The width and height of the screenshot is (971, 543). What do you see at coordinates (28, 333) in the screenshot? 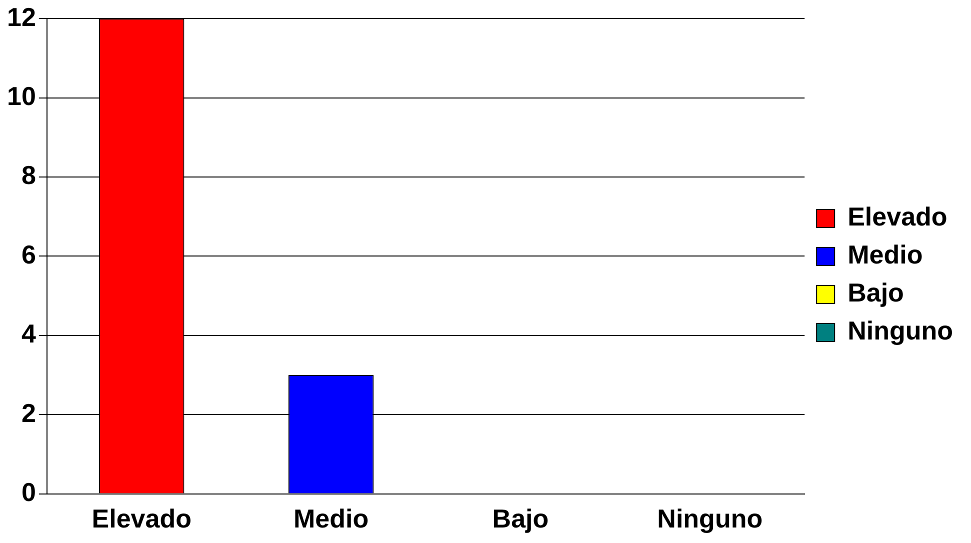
I see `y-tick-label: 4` at bounding box center [28, 333].